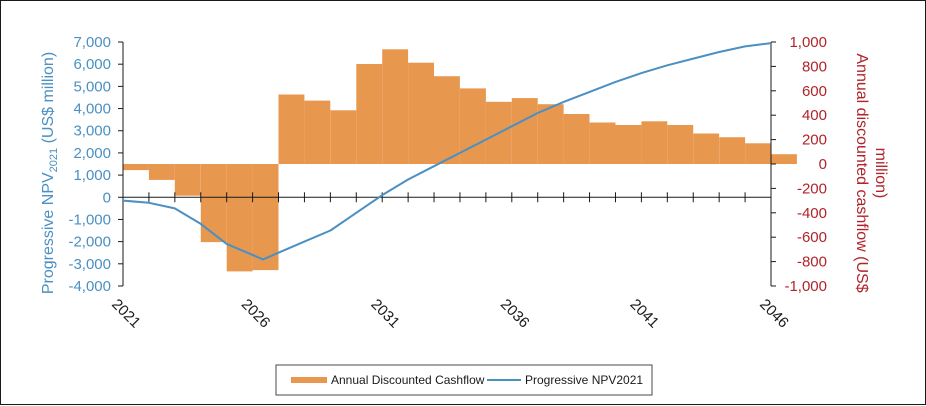  I want to click on legend-swatch-cashflow, so click(309, 380).